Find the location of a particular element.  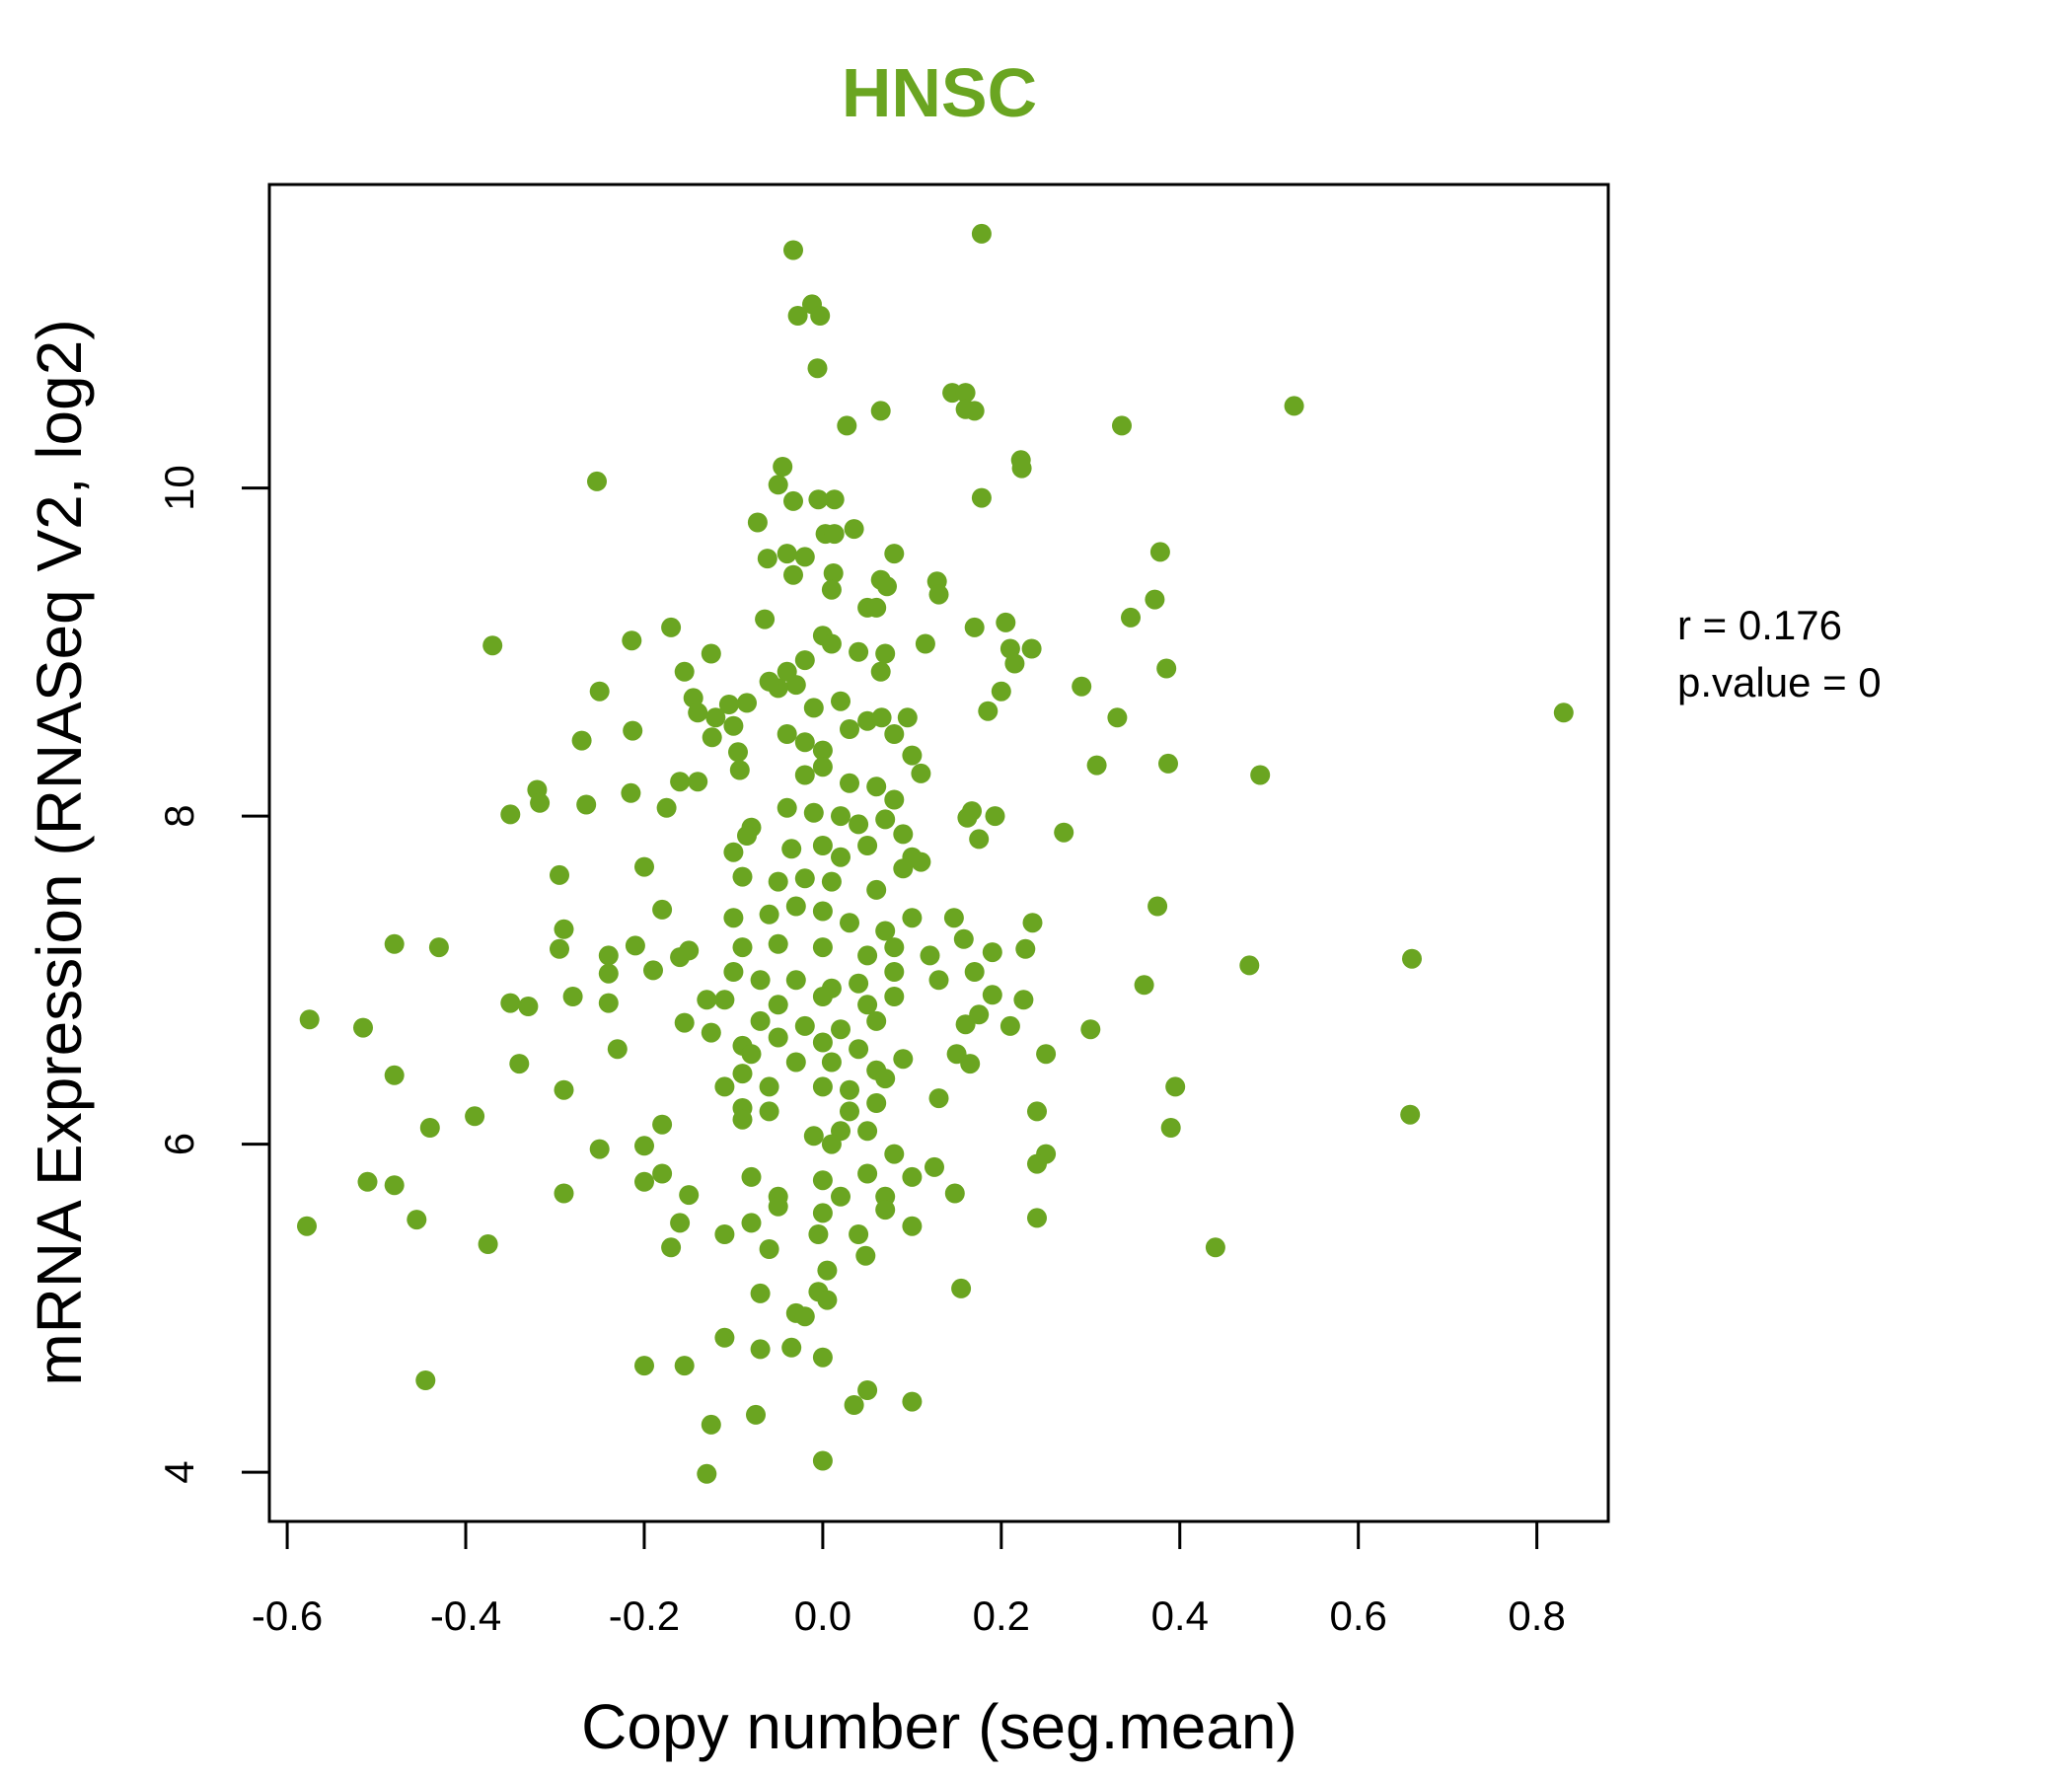

y-tick-label: 4 is located at coordinates (179, 1472).